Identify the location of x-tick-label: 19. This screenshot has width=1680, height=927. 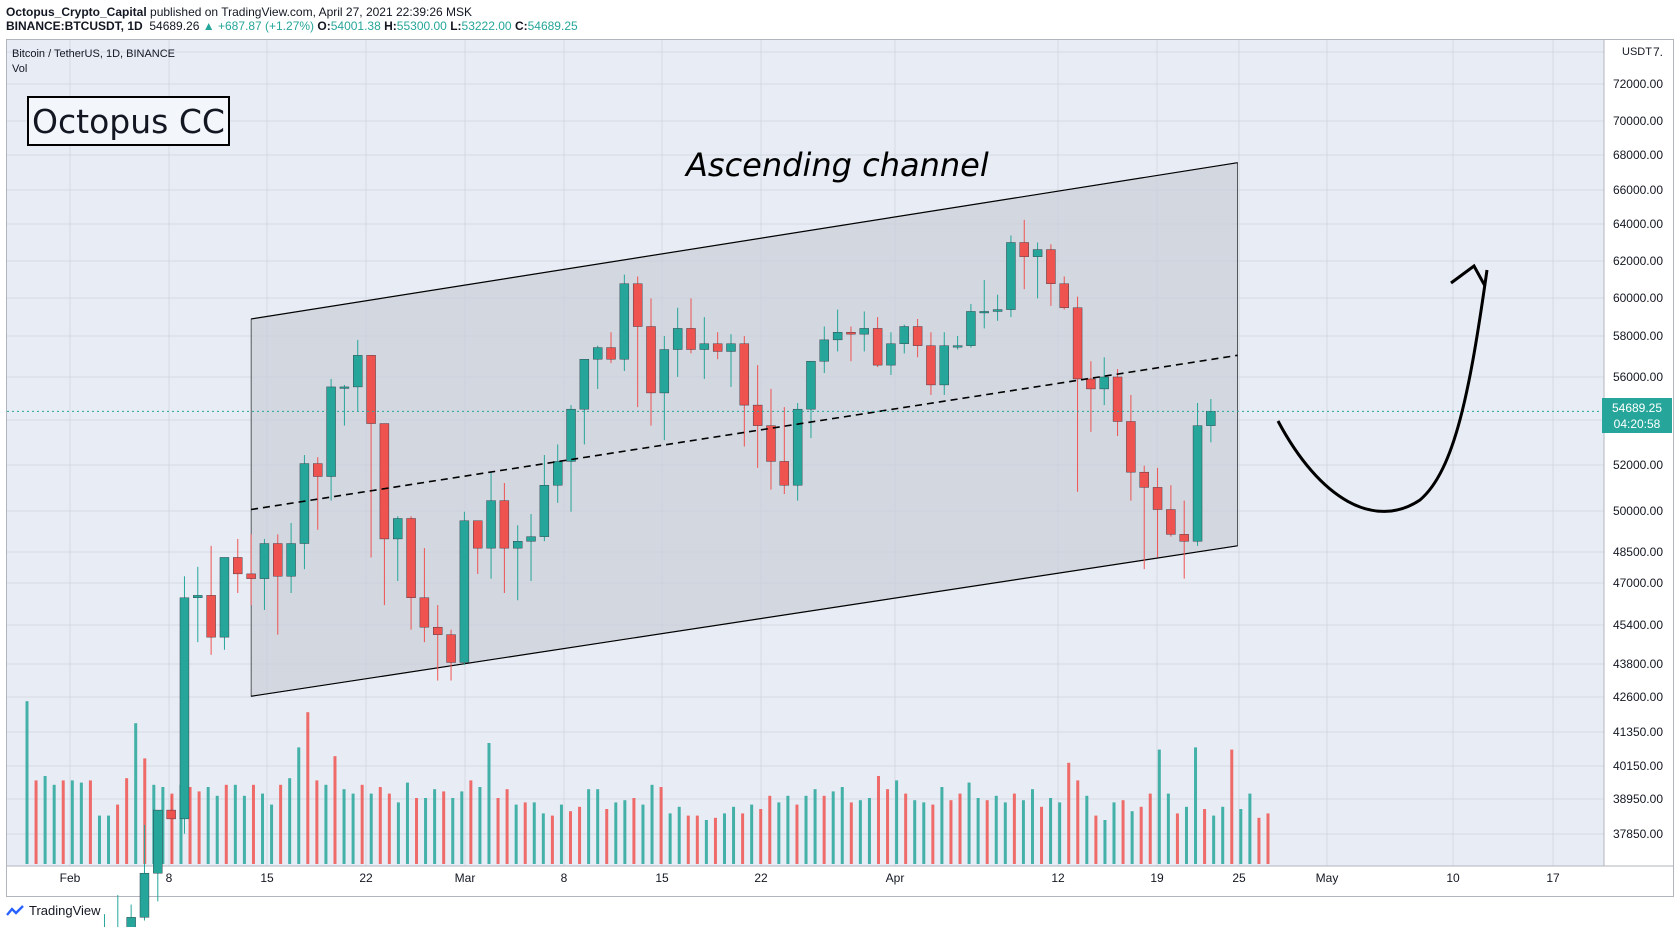
(1157, 878).